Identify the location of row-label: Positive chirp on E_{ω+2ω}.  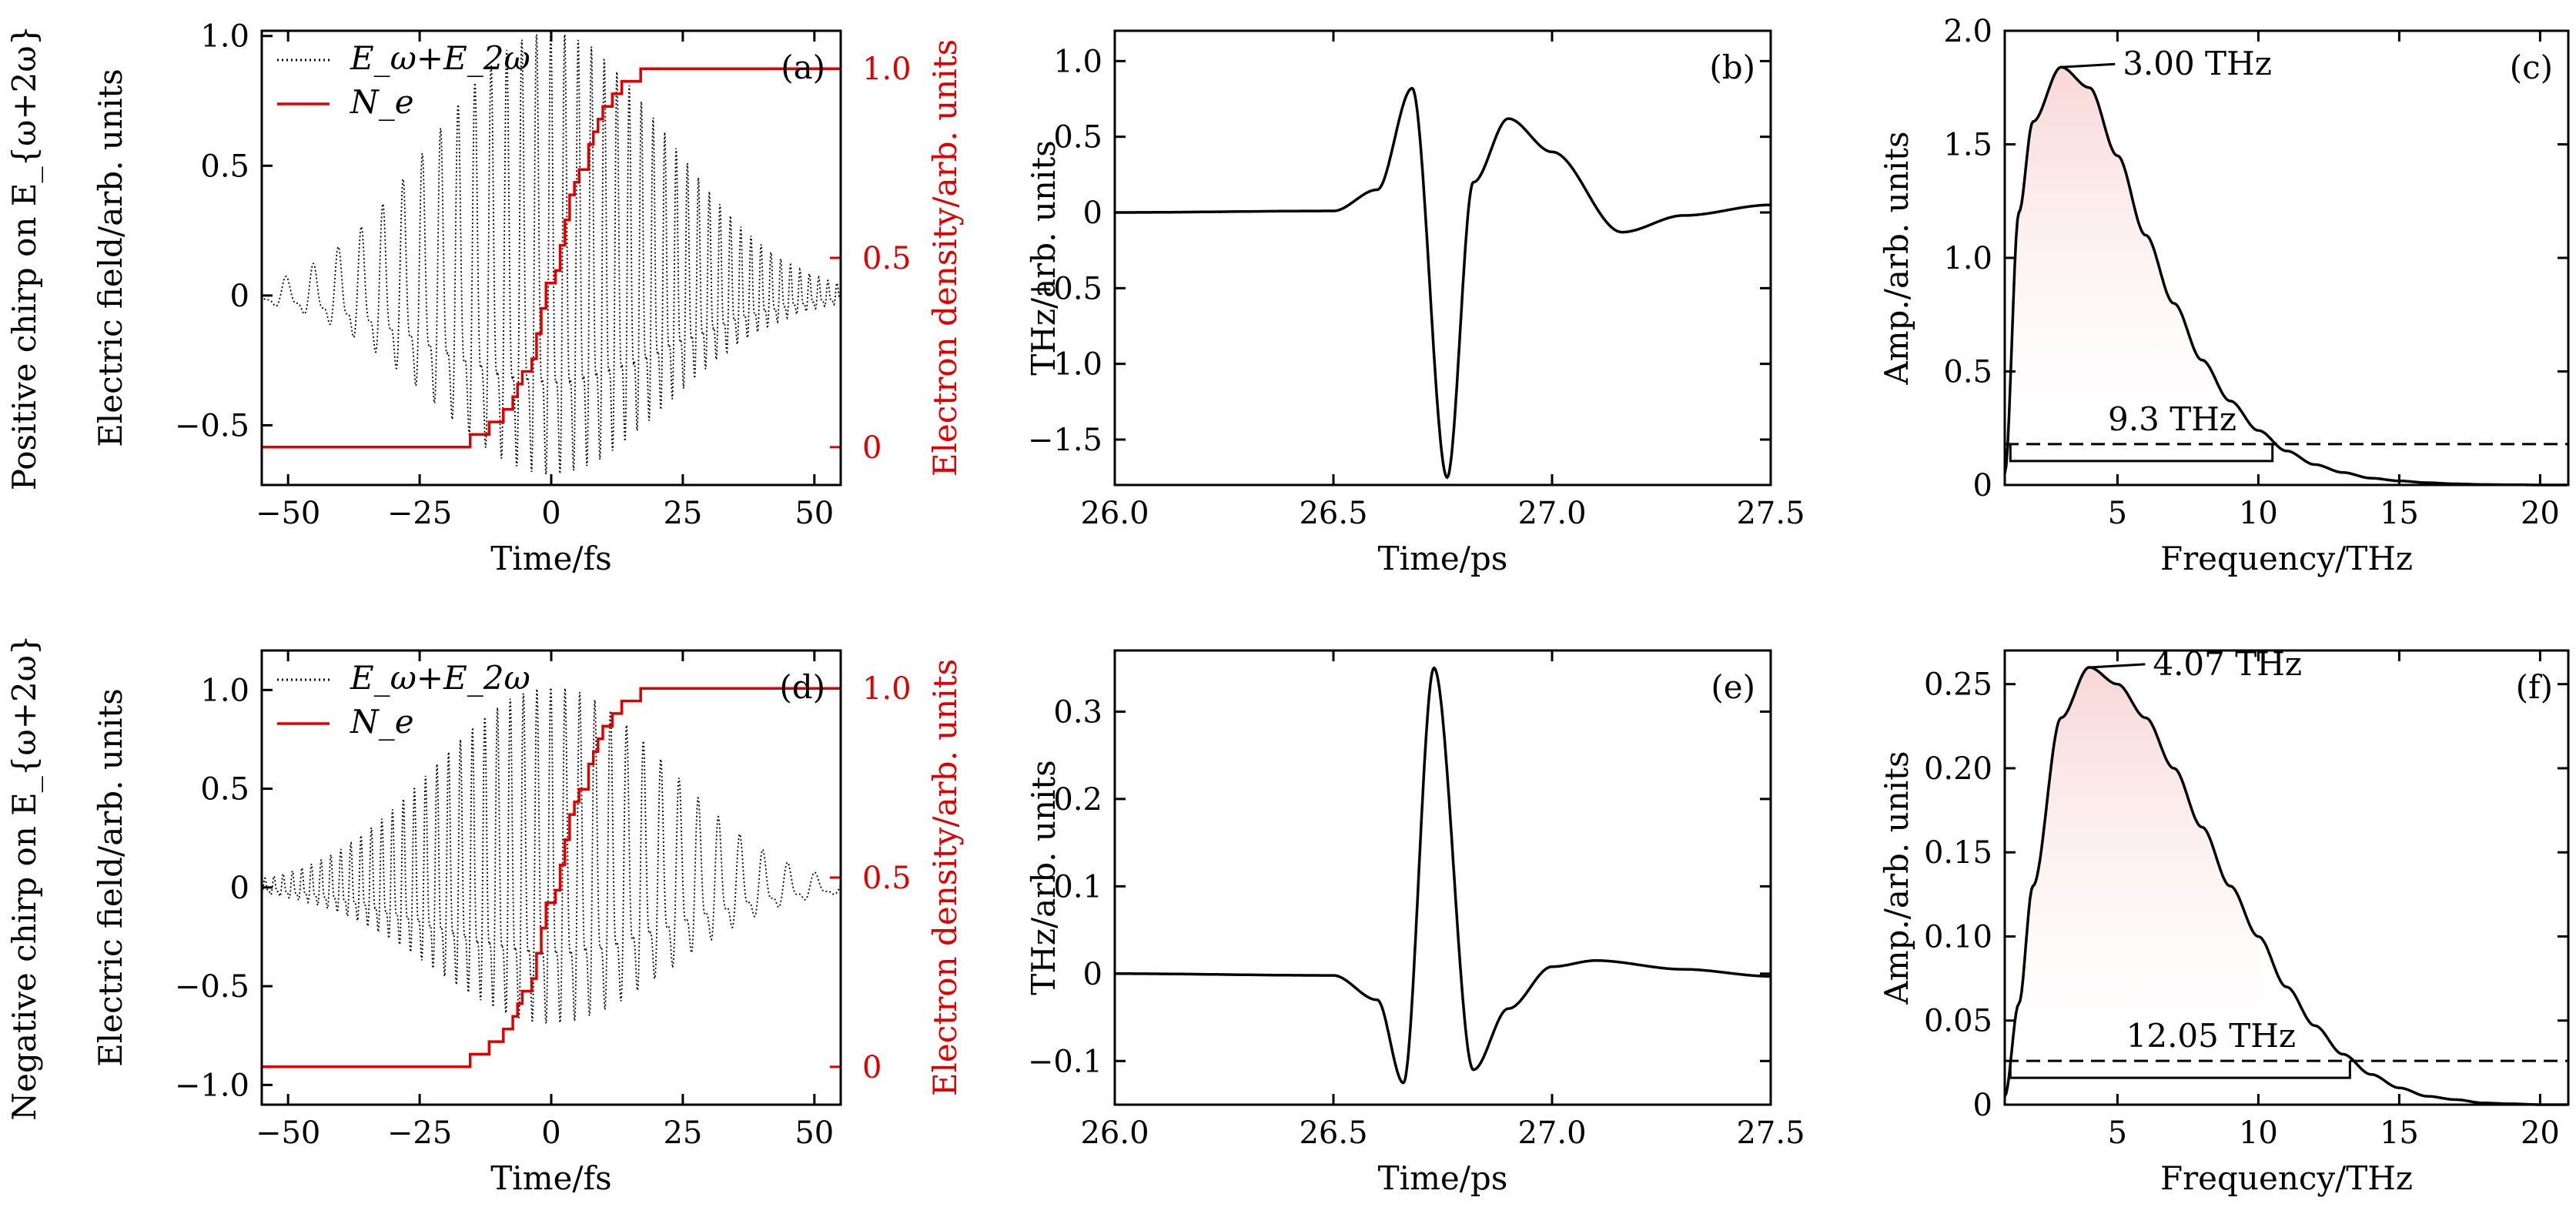
(24, 258).